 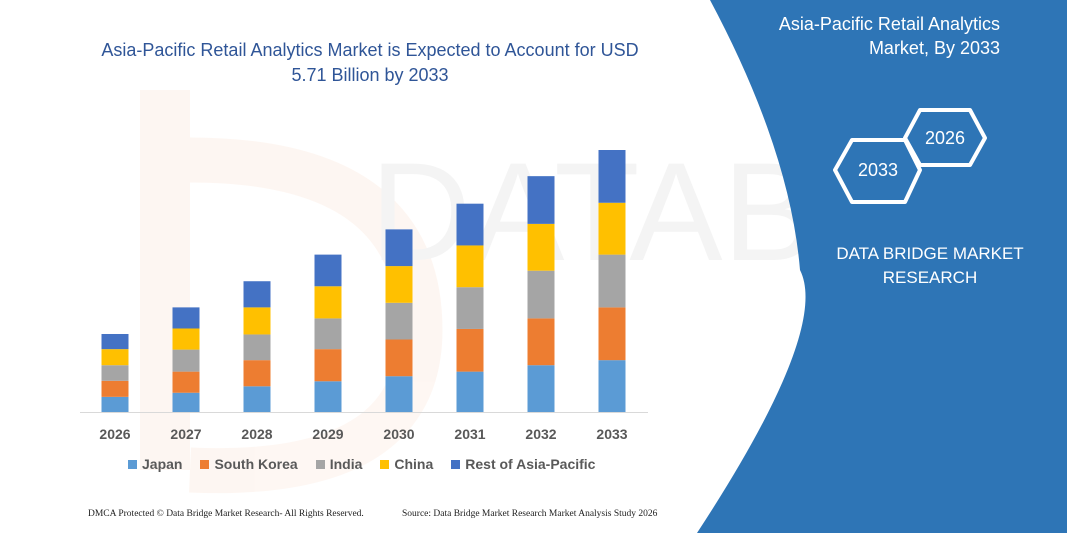 I want to click on legend-item: India, so click(x=339, y=464).